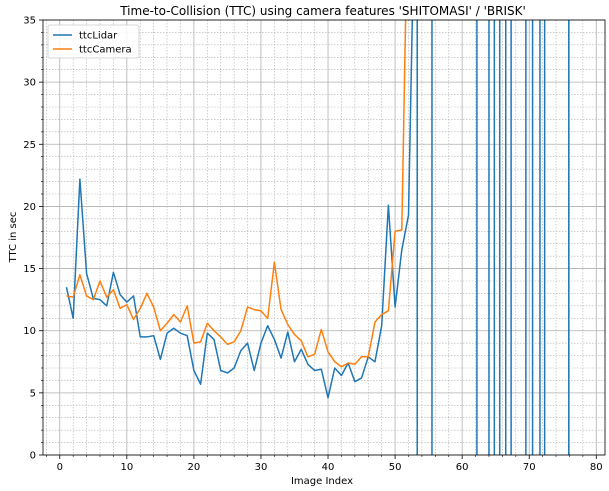  Describe the element at coordinates (105, 50) in the screenshot. I see `legend-label-ttcCamera: ttcCamera` at that location.